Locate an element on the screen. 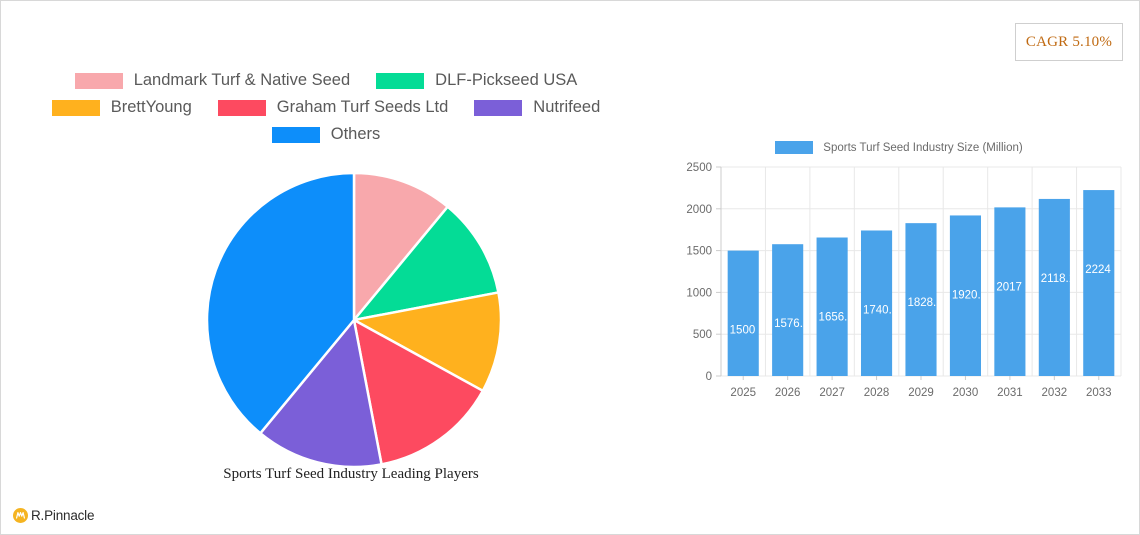  bar-y-axis: 0 500 1000 1500 2000 2500 is located at coordinates (703, 272).